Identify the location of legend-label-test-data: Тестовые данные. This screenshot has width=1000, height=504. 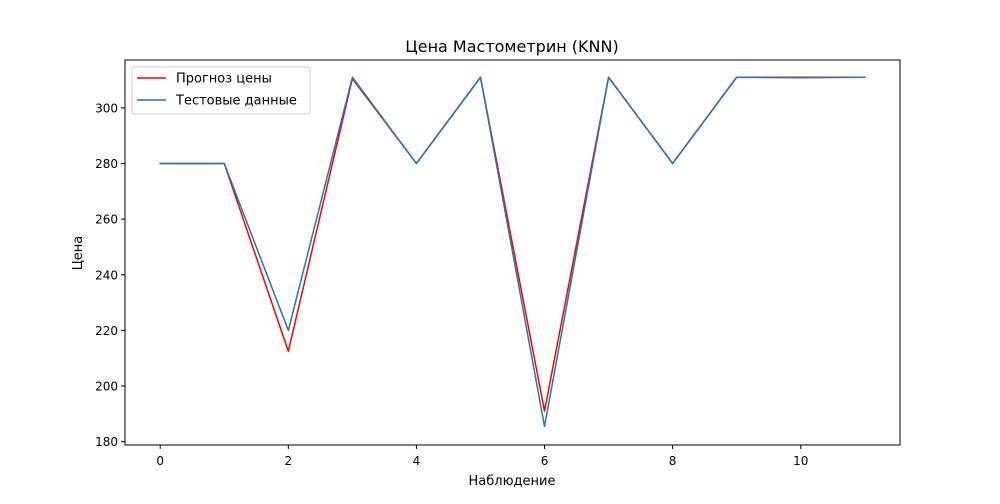
(236, 101).